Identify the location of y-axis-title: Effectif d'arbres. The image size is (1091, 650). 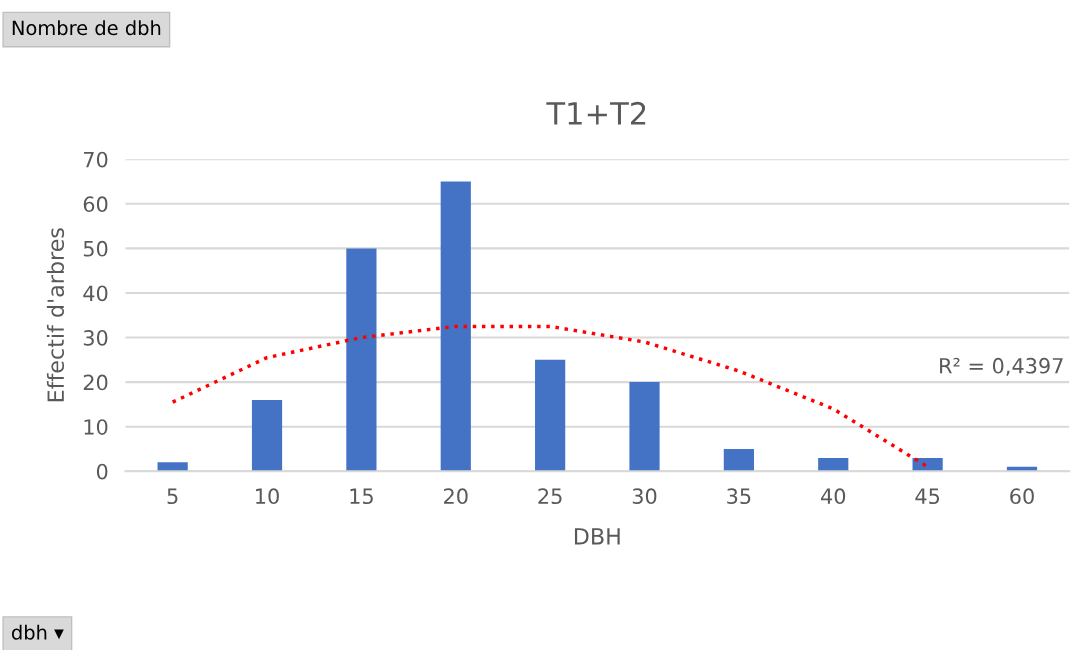
(55, 315).